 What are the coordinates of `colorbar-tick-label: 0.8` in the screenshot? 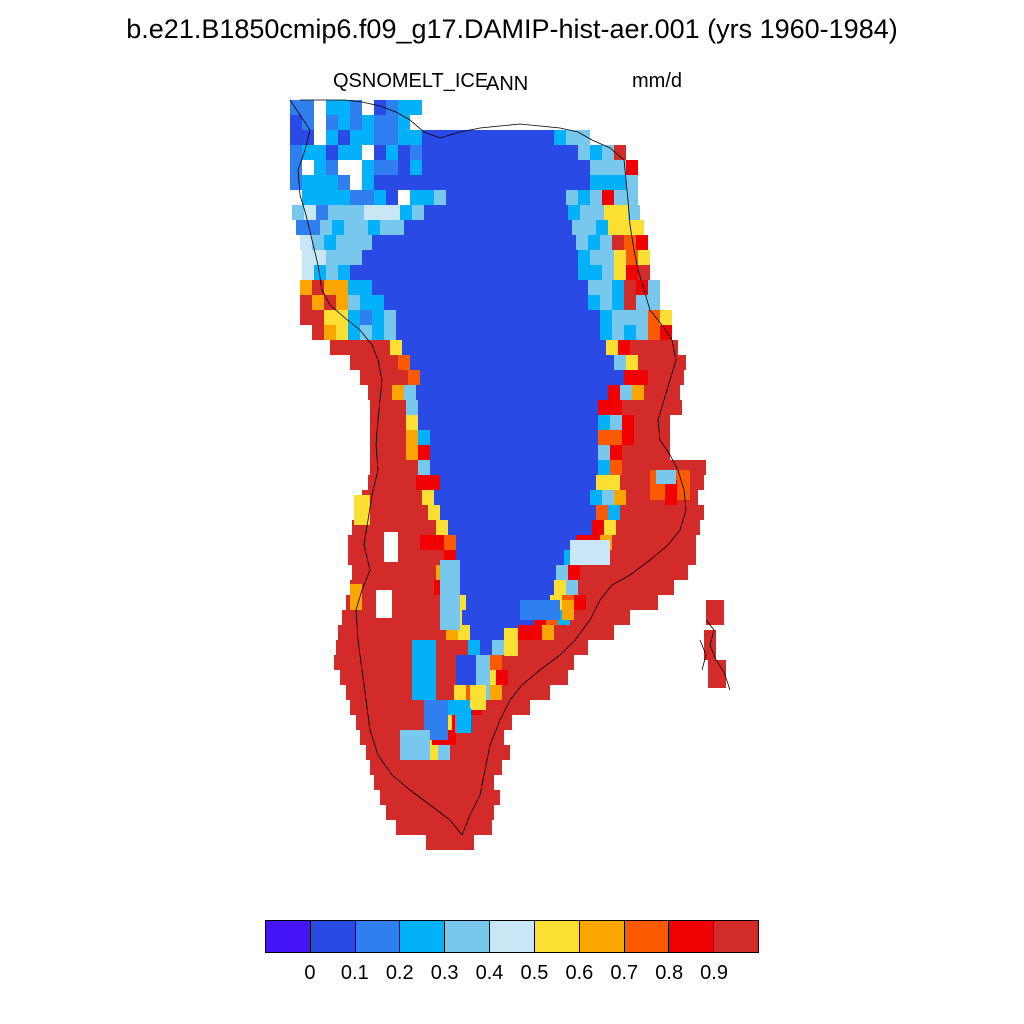 It's located at (669, 973).